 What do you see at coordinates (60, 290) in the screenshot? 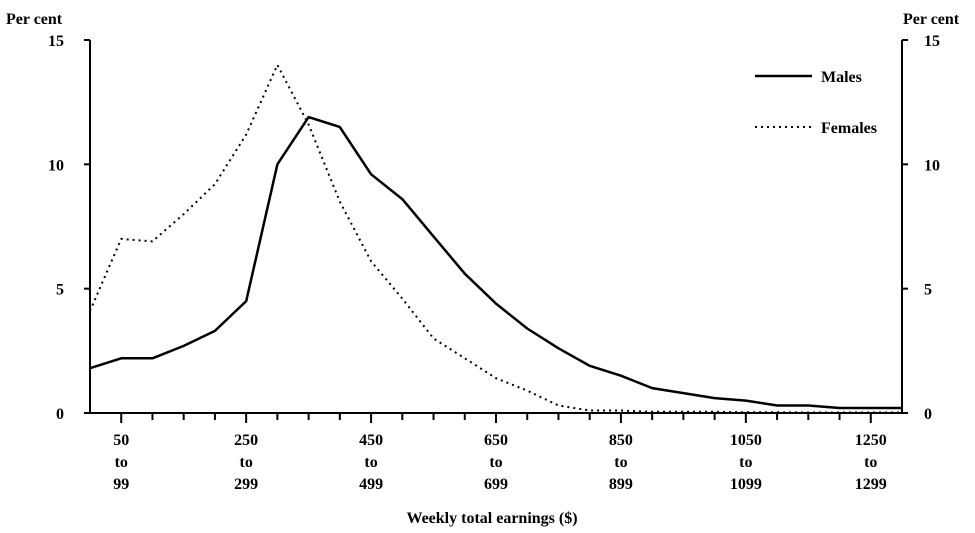
I see `y-tick-label-left: 5` at bounding box center [60, 290].